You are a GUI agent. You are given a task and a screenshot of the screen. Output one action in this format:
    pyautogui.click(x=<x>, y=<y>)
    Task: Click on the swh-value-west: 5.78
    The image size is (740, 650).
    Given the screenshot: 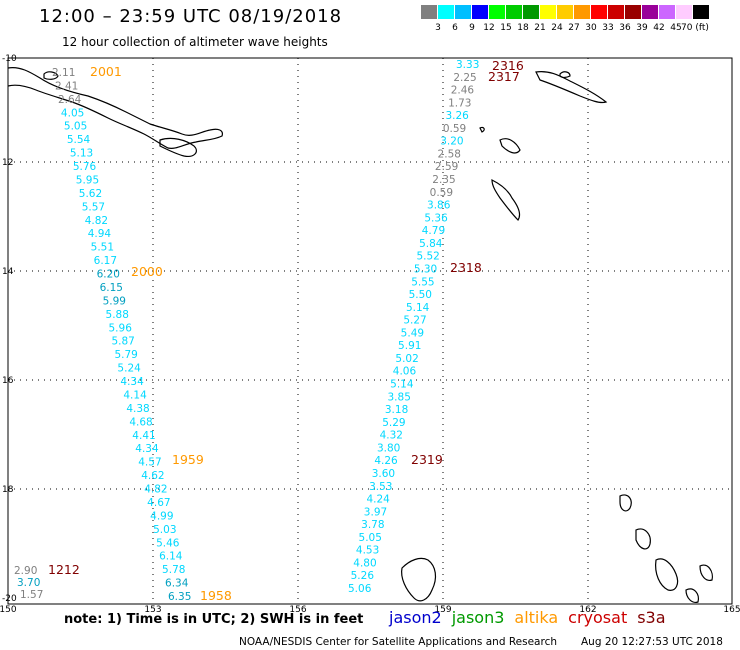 What is the action you would take?
    pyautogui.click(x=173, y=570)
    